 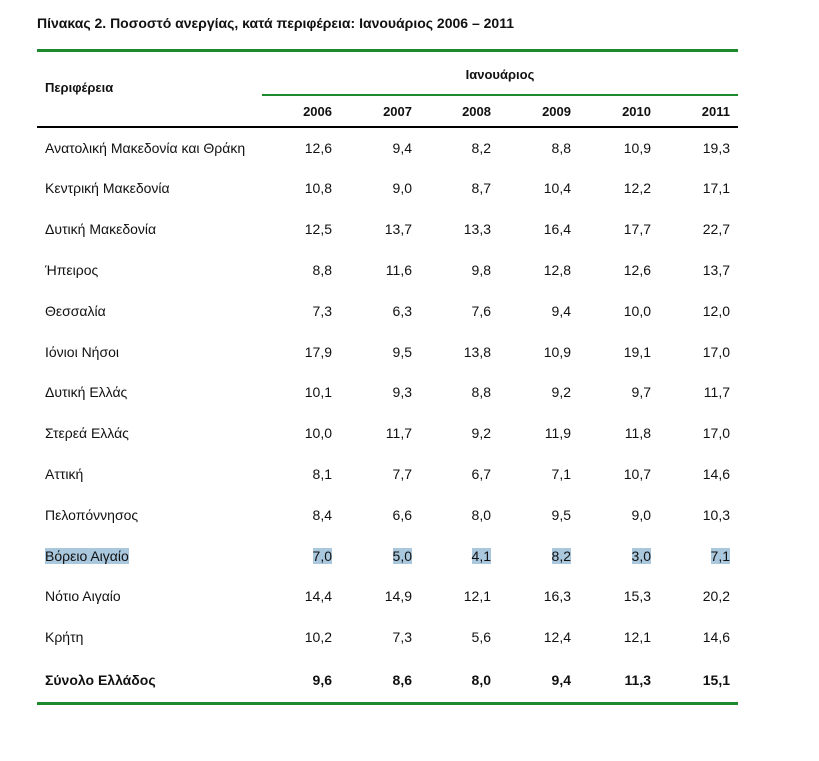 What do you see at coordinates (541, 596) in the screenshot?
I see `value-cell: 16,3` at bounding box center [541, 596].